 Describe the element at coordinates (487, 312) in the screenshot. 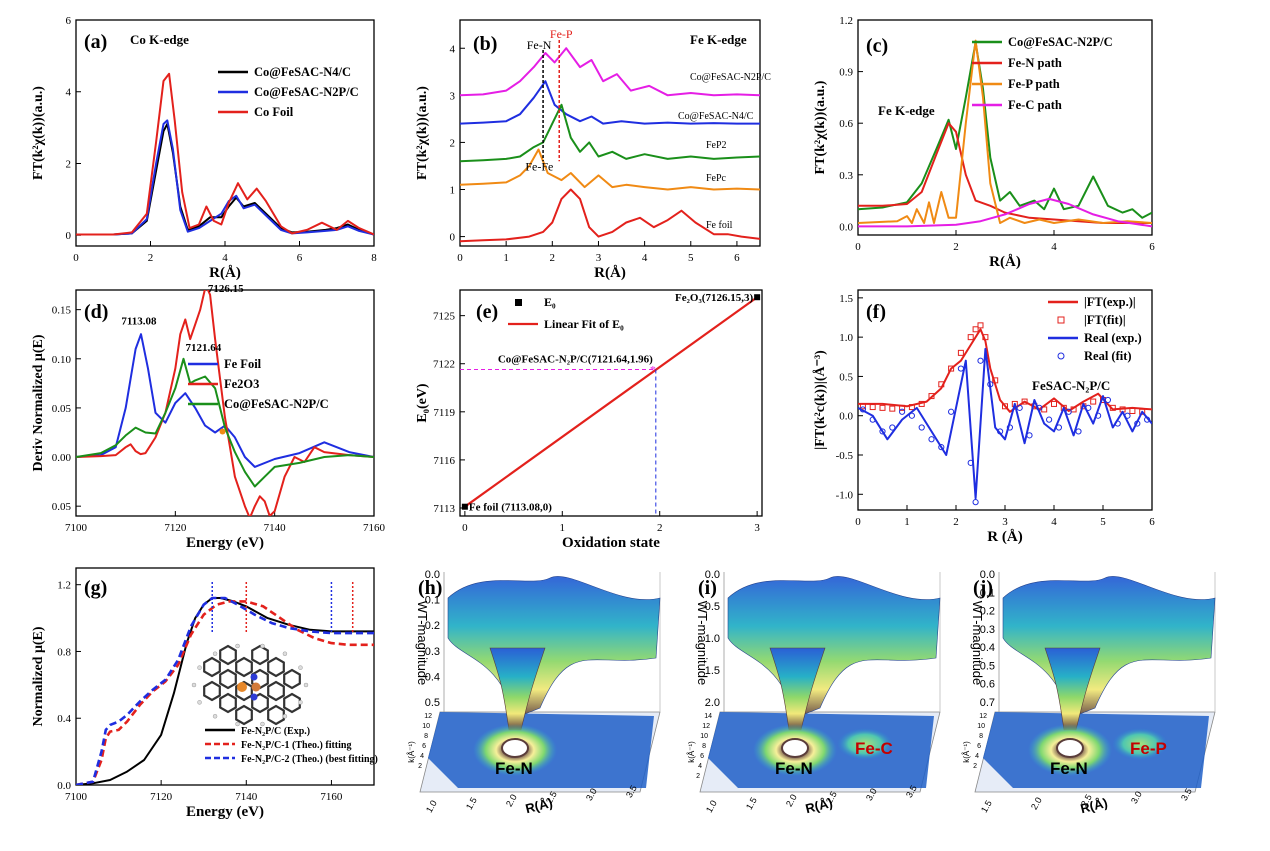

I see `panel-label: (e)` at that location.